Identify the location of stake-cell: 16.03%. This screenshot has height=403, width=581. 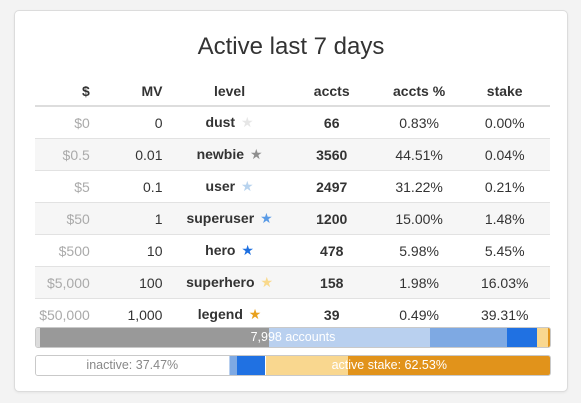
(510, 282).